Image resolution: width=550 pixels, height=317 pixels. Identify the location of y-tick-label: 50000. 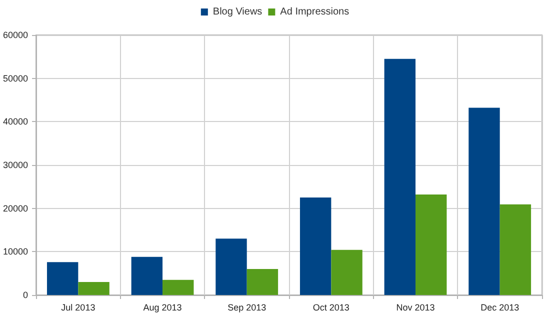
(15, 78).